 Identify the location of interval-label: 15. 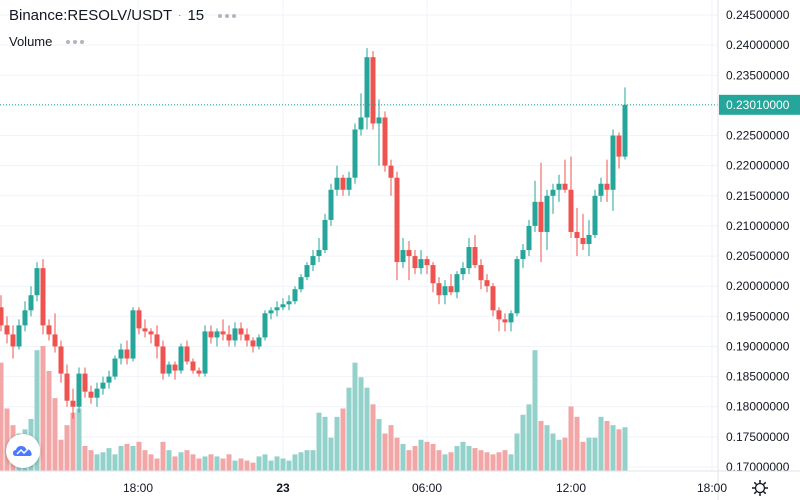
(196, 15).